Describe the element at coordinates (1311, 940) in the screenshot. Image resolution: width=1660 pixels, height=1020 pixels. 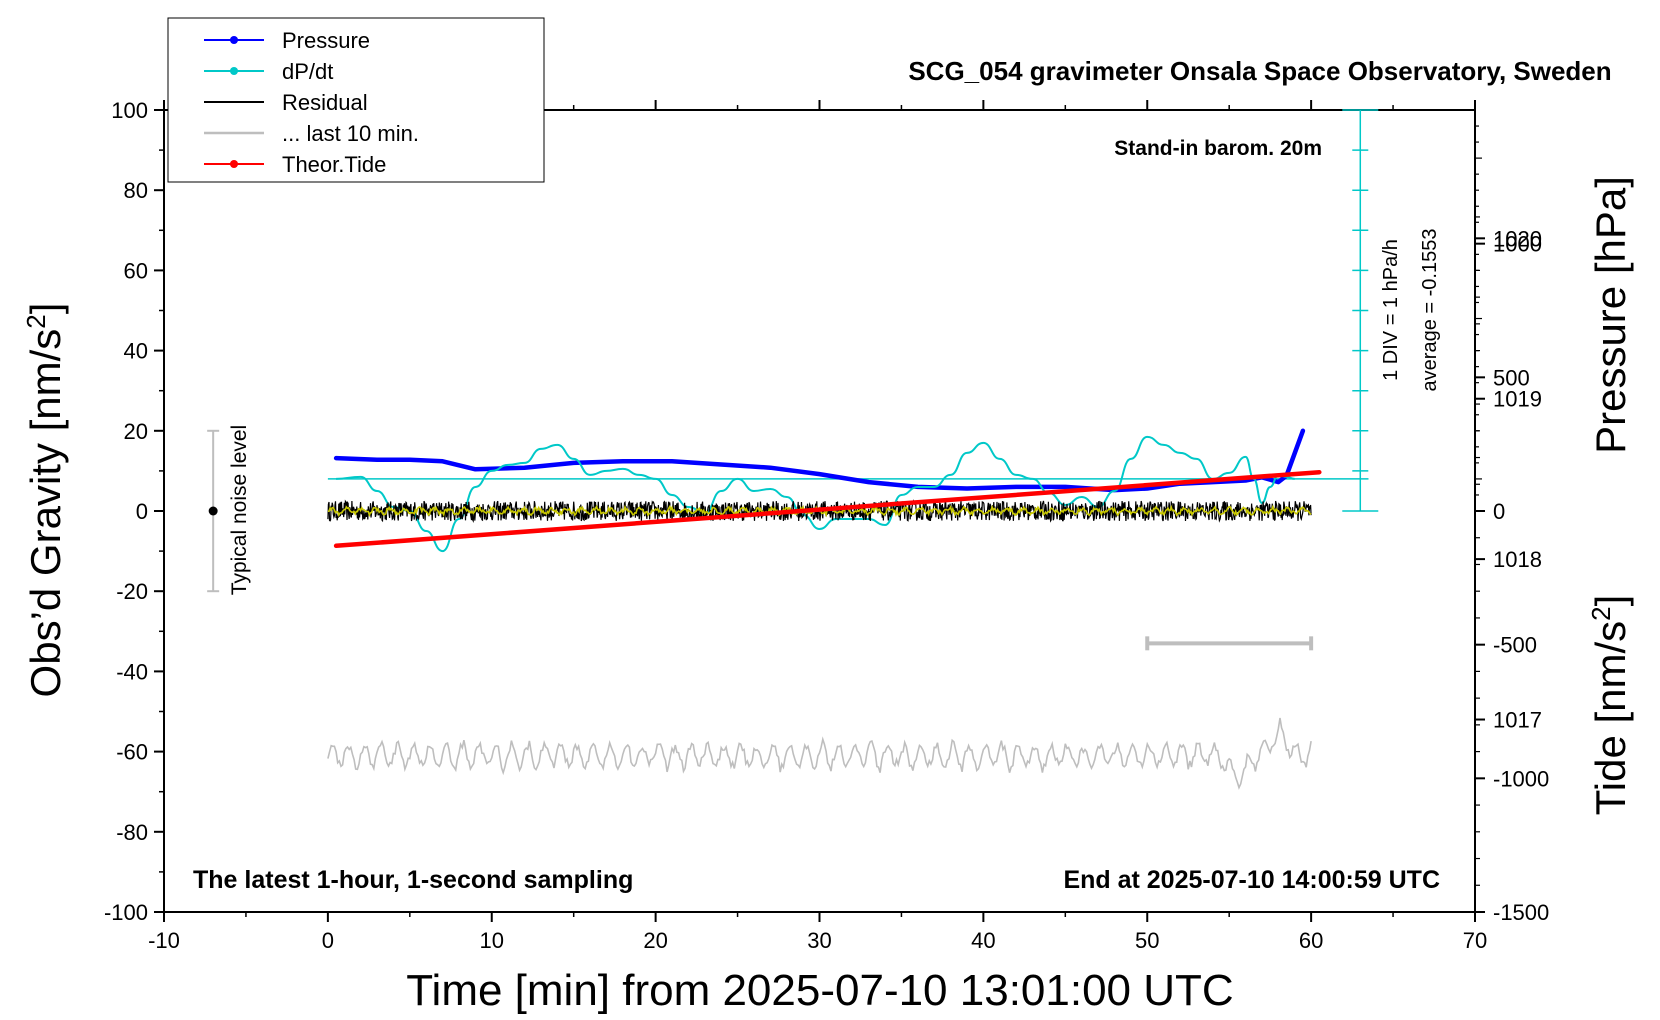
I see `x-tick-label: 60` at that location.